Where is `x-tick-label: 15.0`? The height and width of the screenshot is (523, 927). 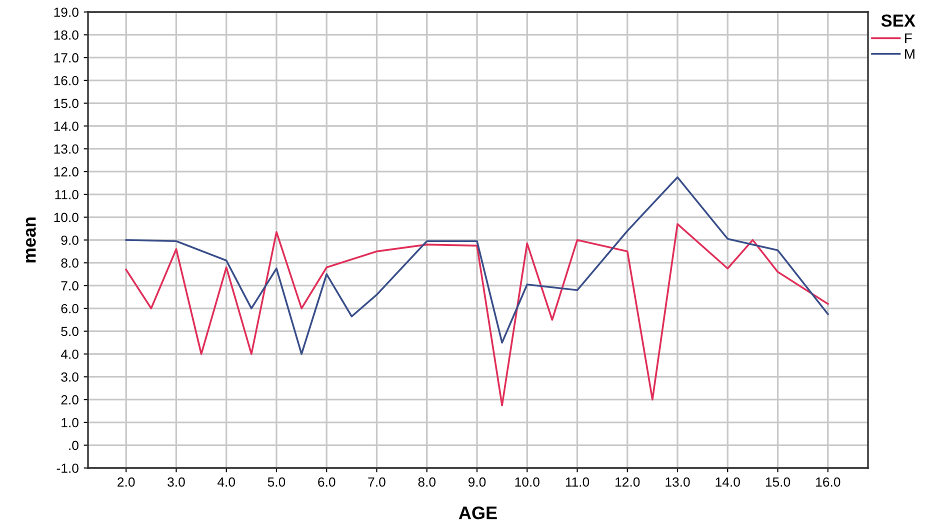 x-tick-label: 15.0 is located at coordinates (778, 482).